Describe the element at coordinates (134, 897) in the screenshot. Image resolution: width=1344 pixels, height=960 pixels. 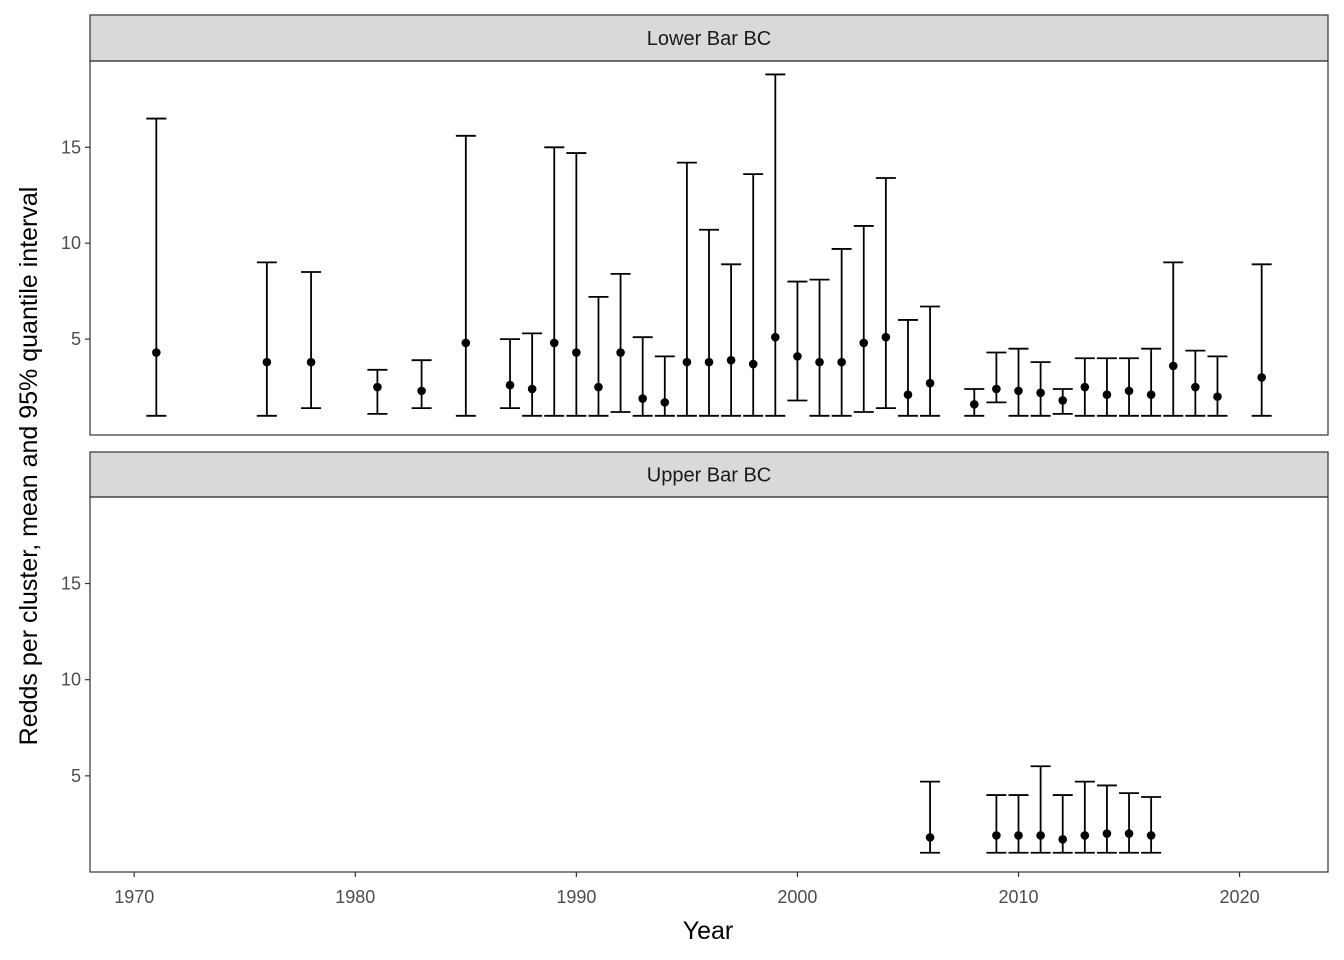
I see `x-tick-label: 1970` at that location.